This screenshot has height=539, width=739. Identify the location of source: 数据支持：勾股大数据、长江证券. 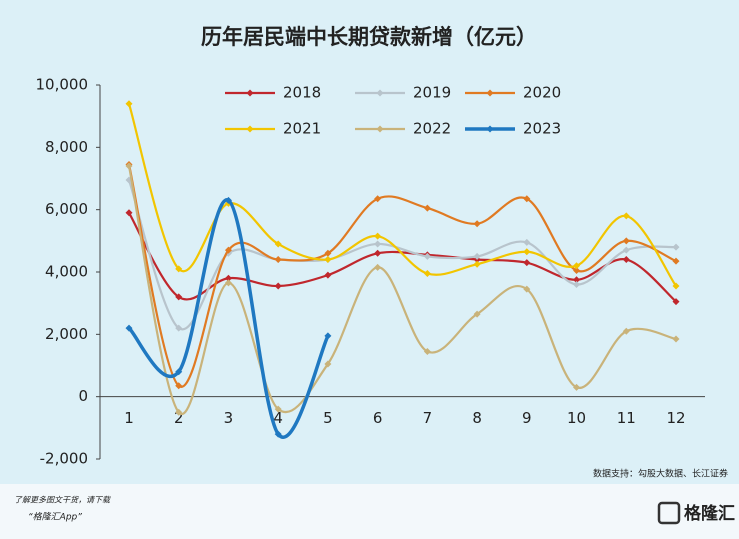
(660, 474).